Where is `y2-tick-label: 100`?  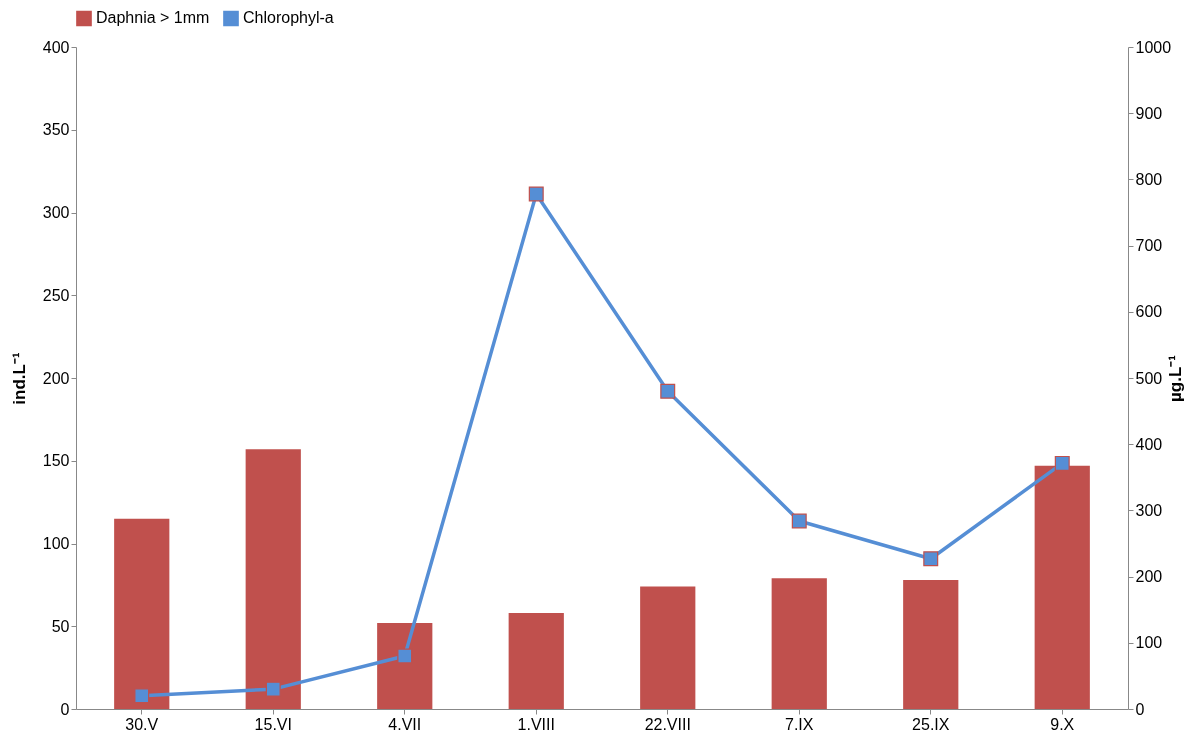
y2-tick-label: 100 is located at coordinates (1149, 643).